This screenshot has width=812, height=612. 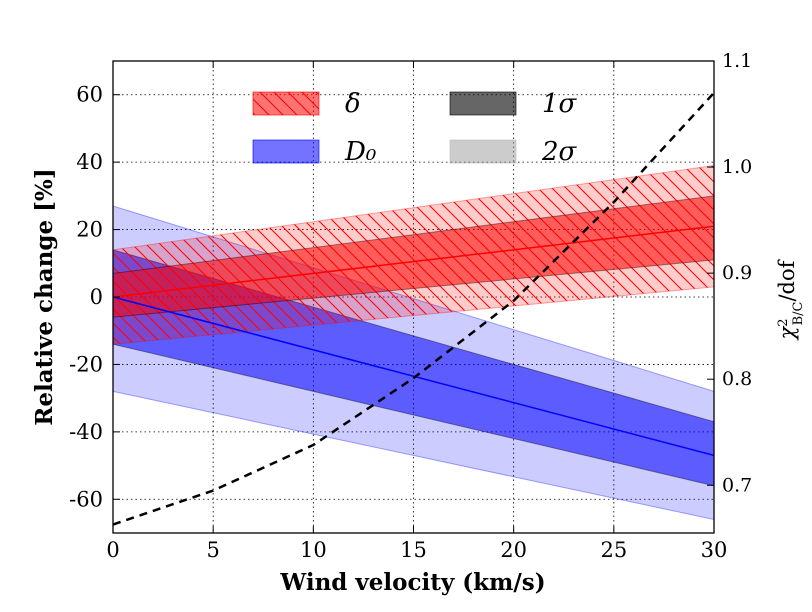 I want to click on x-tick-label: 0, so click(x=112, y=550).